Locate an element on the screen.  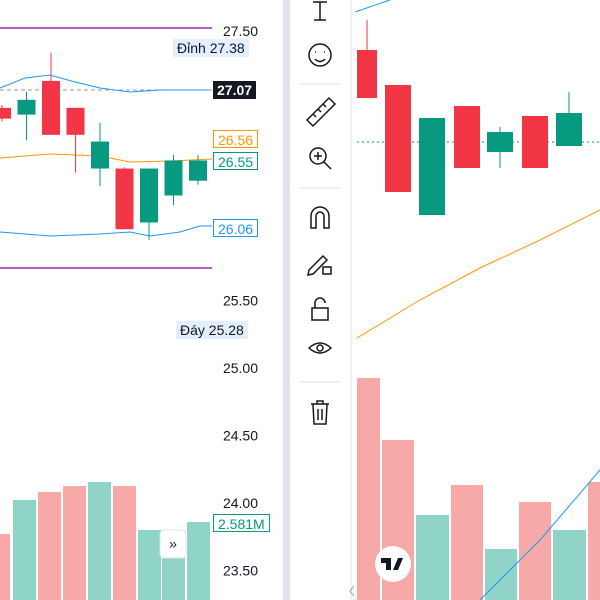
lock-shackle is located at coordinates (320, 302).